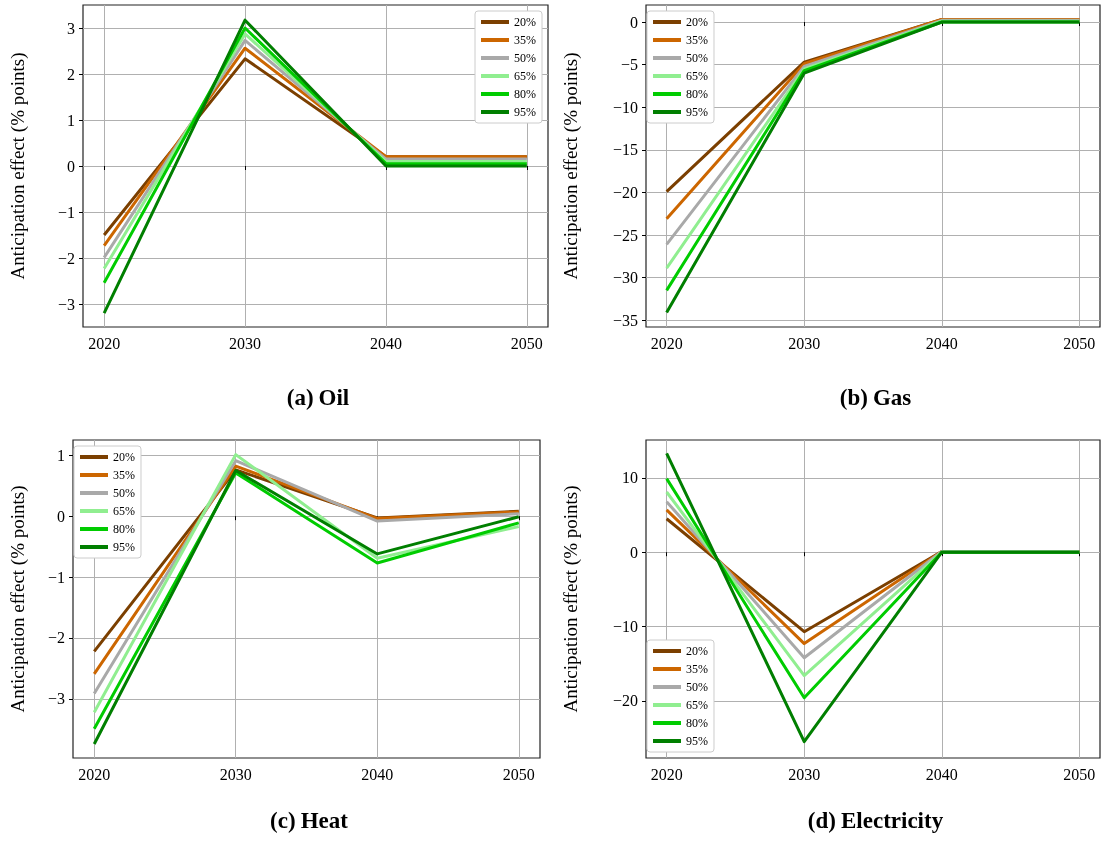 Image resolution: width=1105 pixels, height=845 pixels. I want to click on y-tick-label: −30, so click(625, 278).